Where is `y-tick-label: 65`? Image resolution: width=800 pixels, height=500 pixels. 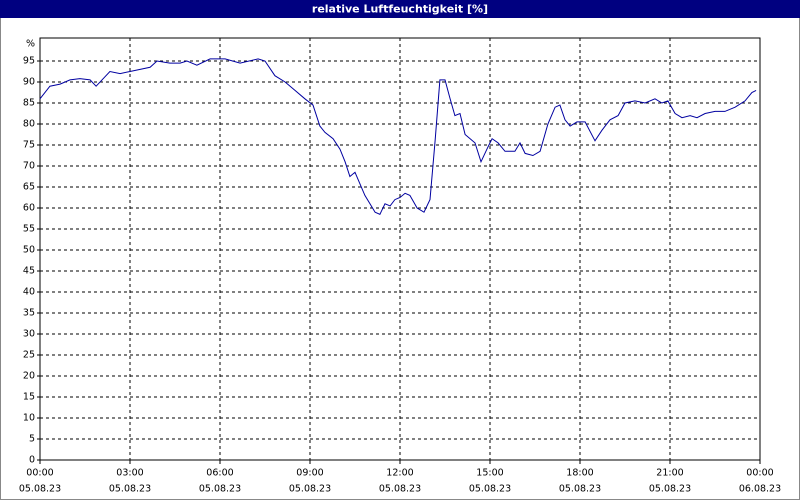
y-tick-label: 65 is located at coordinates (29, 187).